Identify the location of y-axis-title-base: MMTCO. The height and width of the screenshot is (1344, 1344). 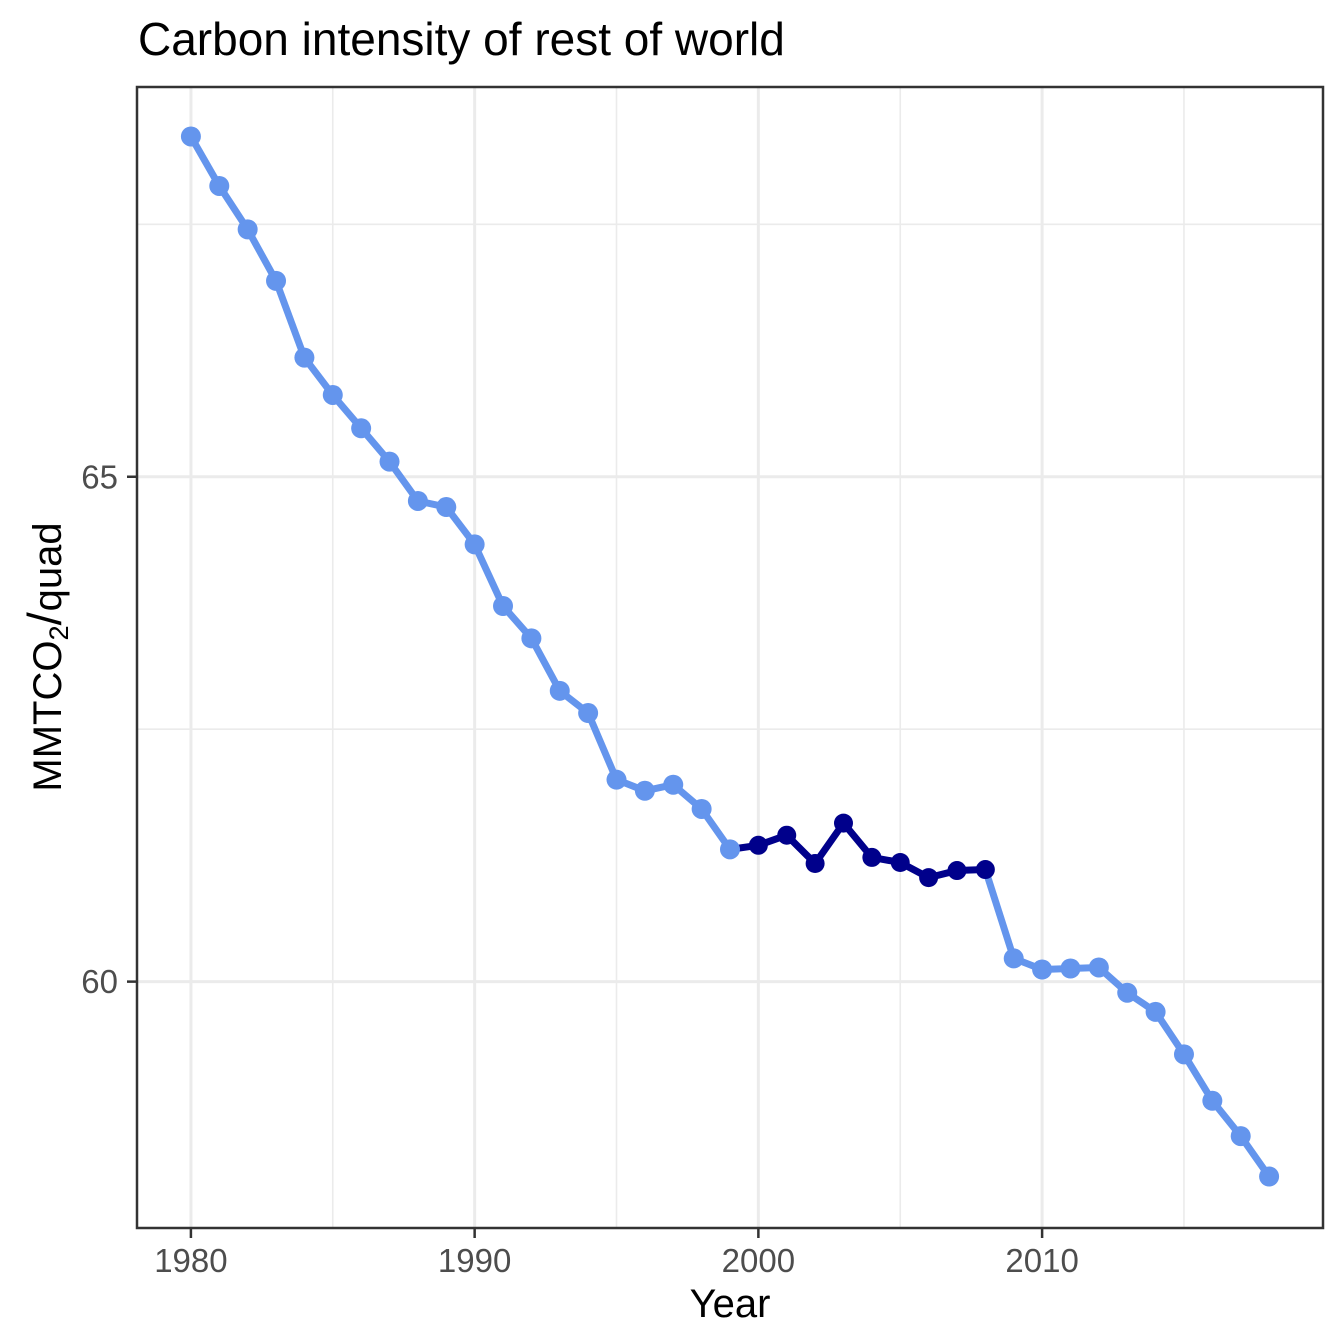
(48, 716).